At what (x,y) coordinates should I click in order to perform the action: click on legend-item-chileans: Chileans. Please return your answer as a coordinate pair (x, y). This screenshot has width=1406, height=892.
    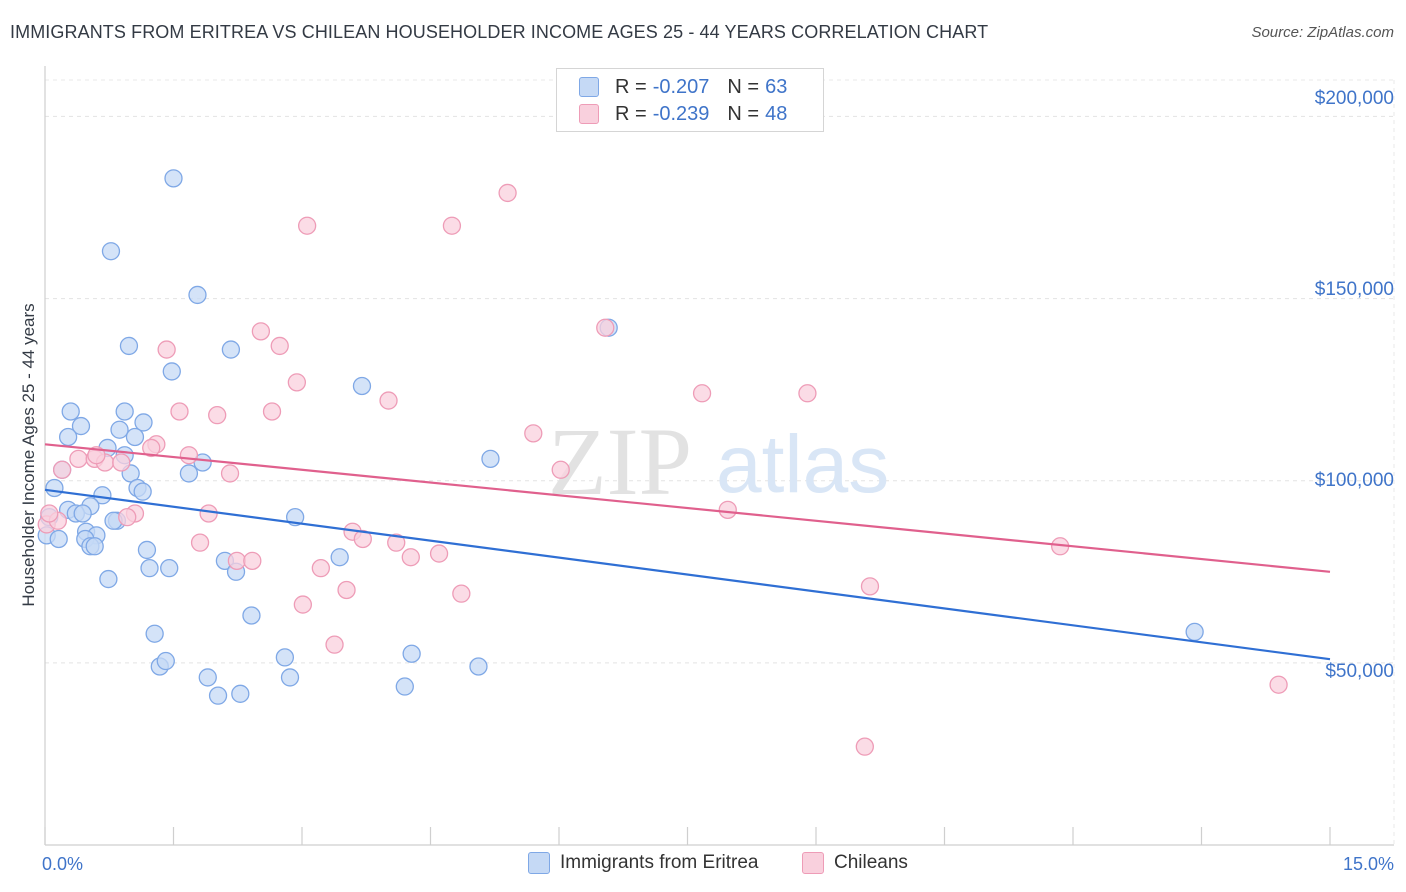
    Looking at the image, I should click on (855, 863).